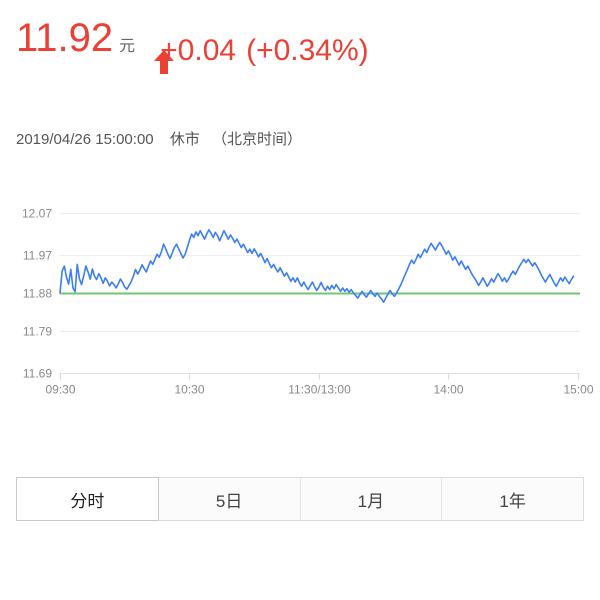 Image resolution: width=600 pixels, height=600 pixels. Describe the element at coordinates (37, 214) in the screenshot. I see `y-tick-label: 12.07` at that location.